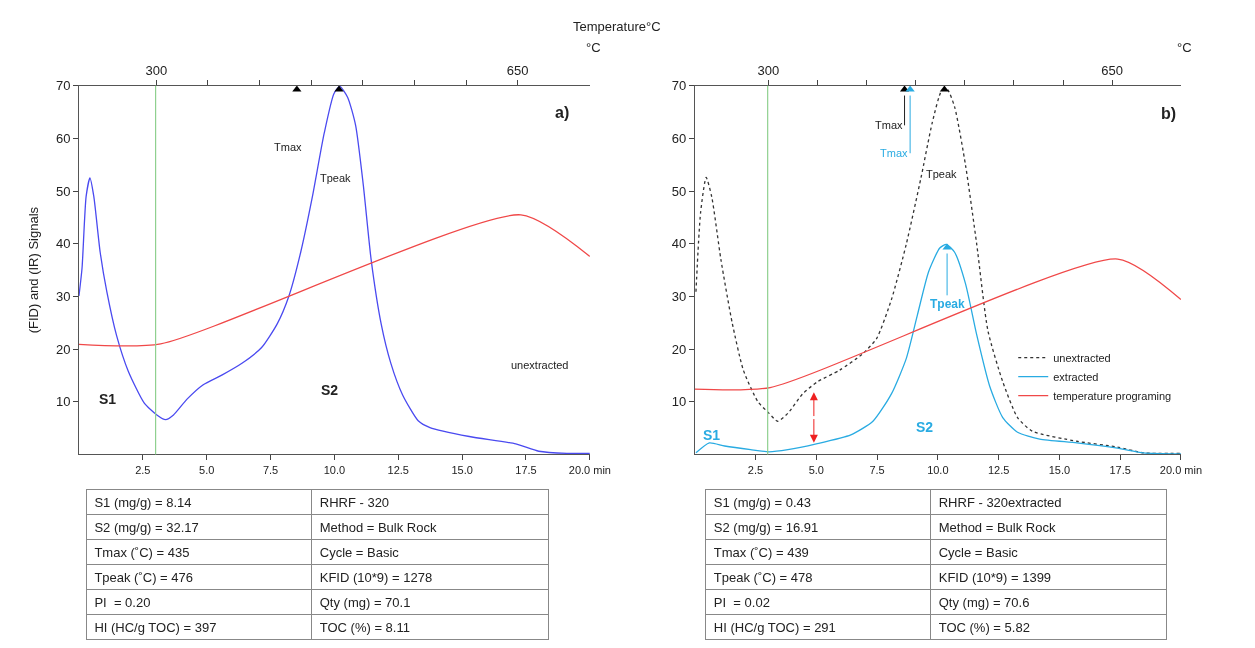  I want to click on annotation: a), so click(562, 112).